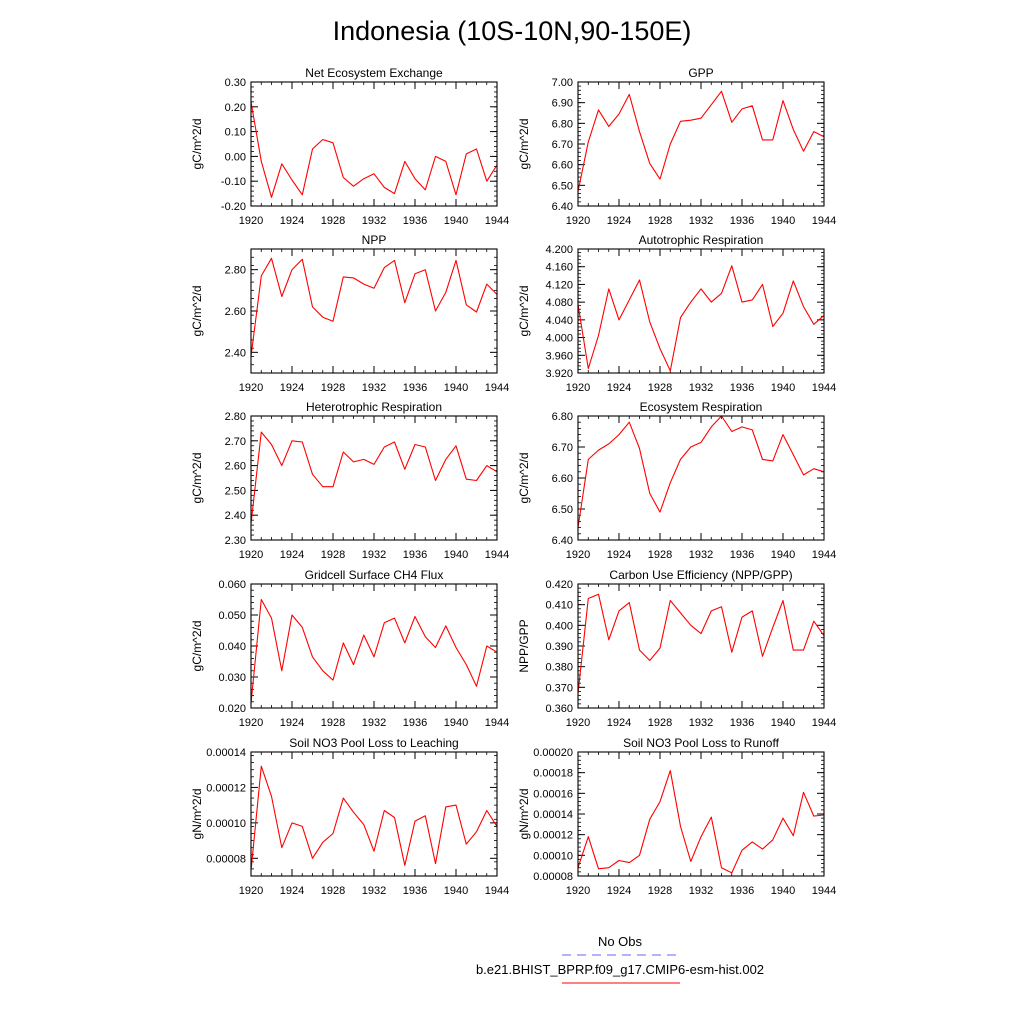 This screenshot has height=1024, width=1024. What do you see at coordinates (559, 285) in the screenshot?
I see `y-tick-label: 4.120` at bounding box center [559, 285].